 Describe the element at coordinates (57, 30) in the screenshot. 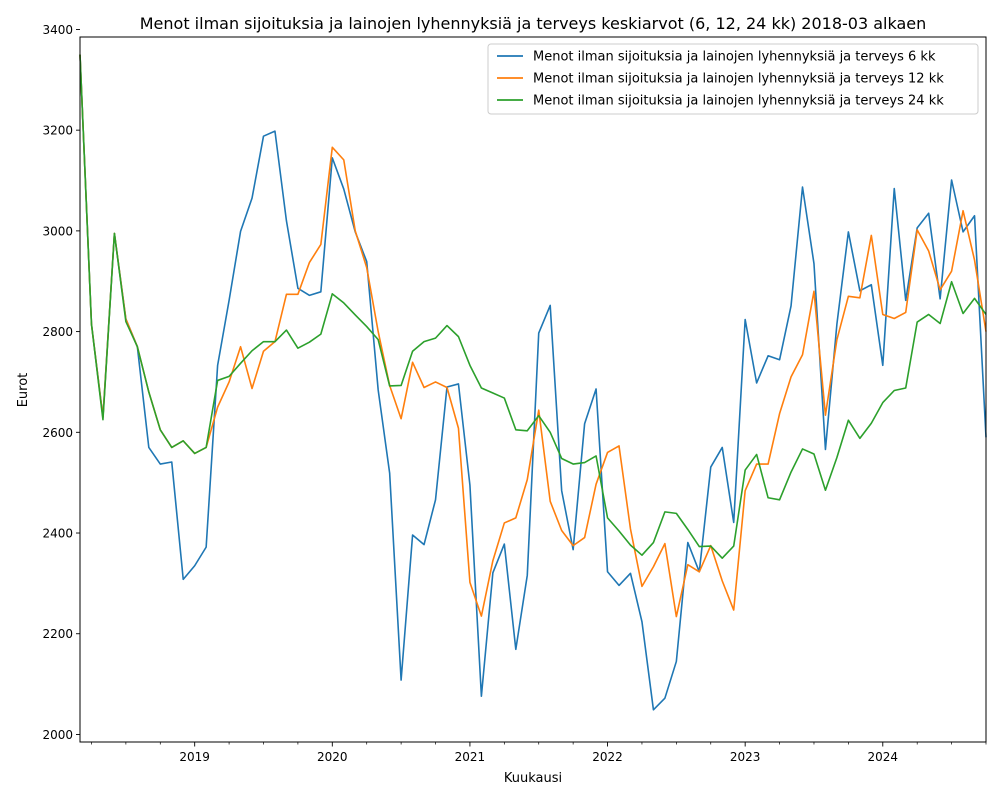

I see `y-tick-label: 3400` at that location.